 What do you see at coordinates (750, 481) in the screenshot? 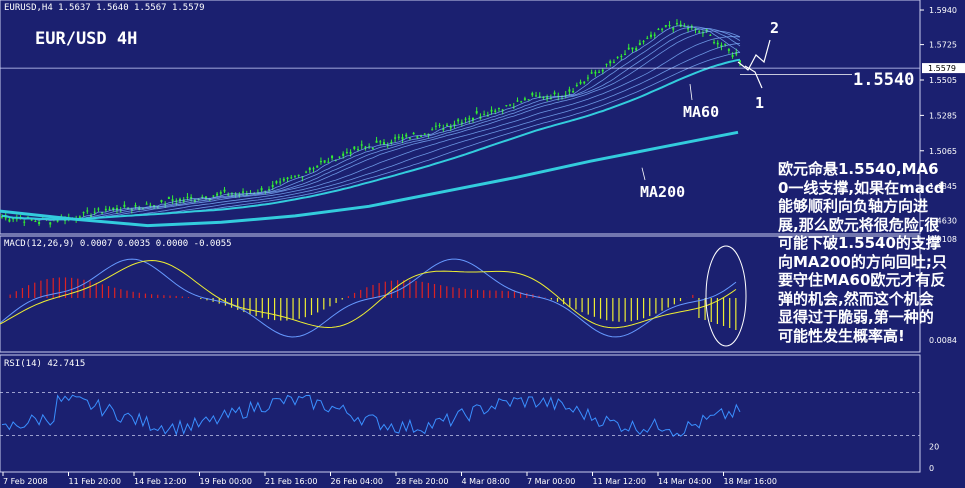
I see `x-tick-label: 18 Mar 16:00` at bounding box center [750, 481].